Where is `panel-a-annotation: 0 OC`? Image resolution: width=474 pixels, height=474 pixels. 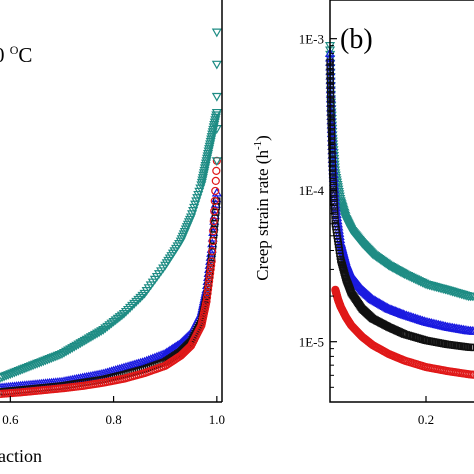
panel-a-annotation: 0 OC is located at coordinates (16, 55).